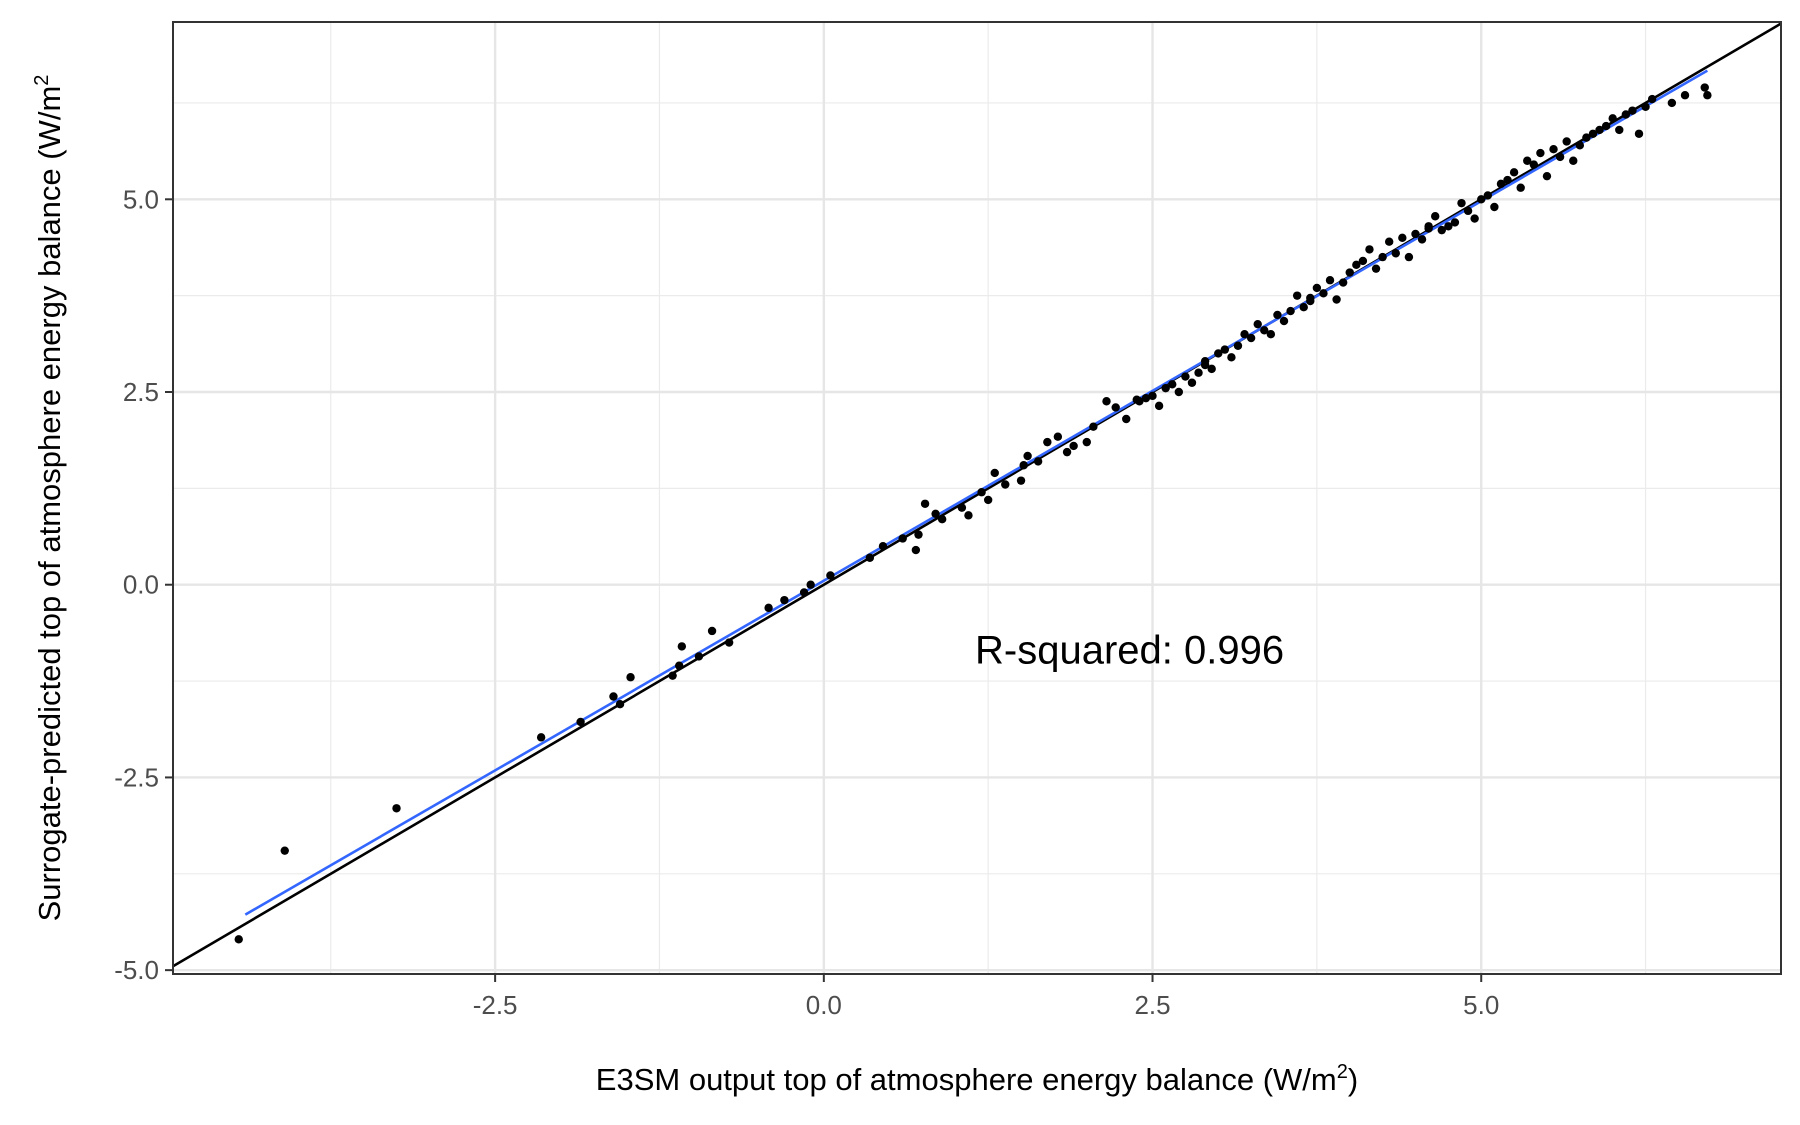 The width and height of the screenshot is (1800, 1125). Describe the element at coordinates (1129, 650) in the screenshot. I see `r-squared-annotation: R-squared: 0.996` at that location.